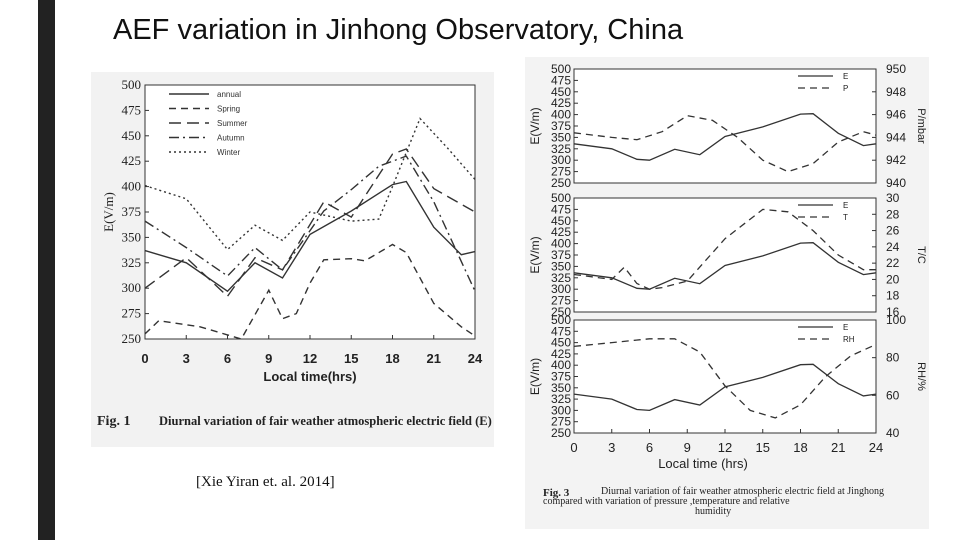  What do you see at coordinates (703, 463) in the screenshot?
I see `fig3-x-axis-label: Local time (hrs)` at bounding box center [703, 463].